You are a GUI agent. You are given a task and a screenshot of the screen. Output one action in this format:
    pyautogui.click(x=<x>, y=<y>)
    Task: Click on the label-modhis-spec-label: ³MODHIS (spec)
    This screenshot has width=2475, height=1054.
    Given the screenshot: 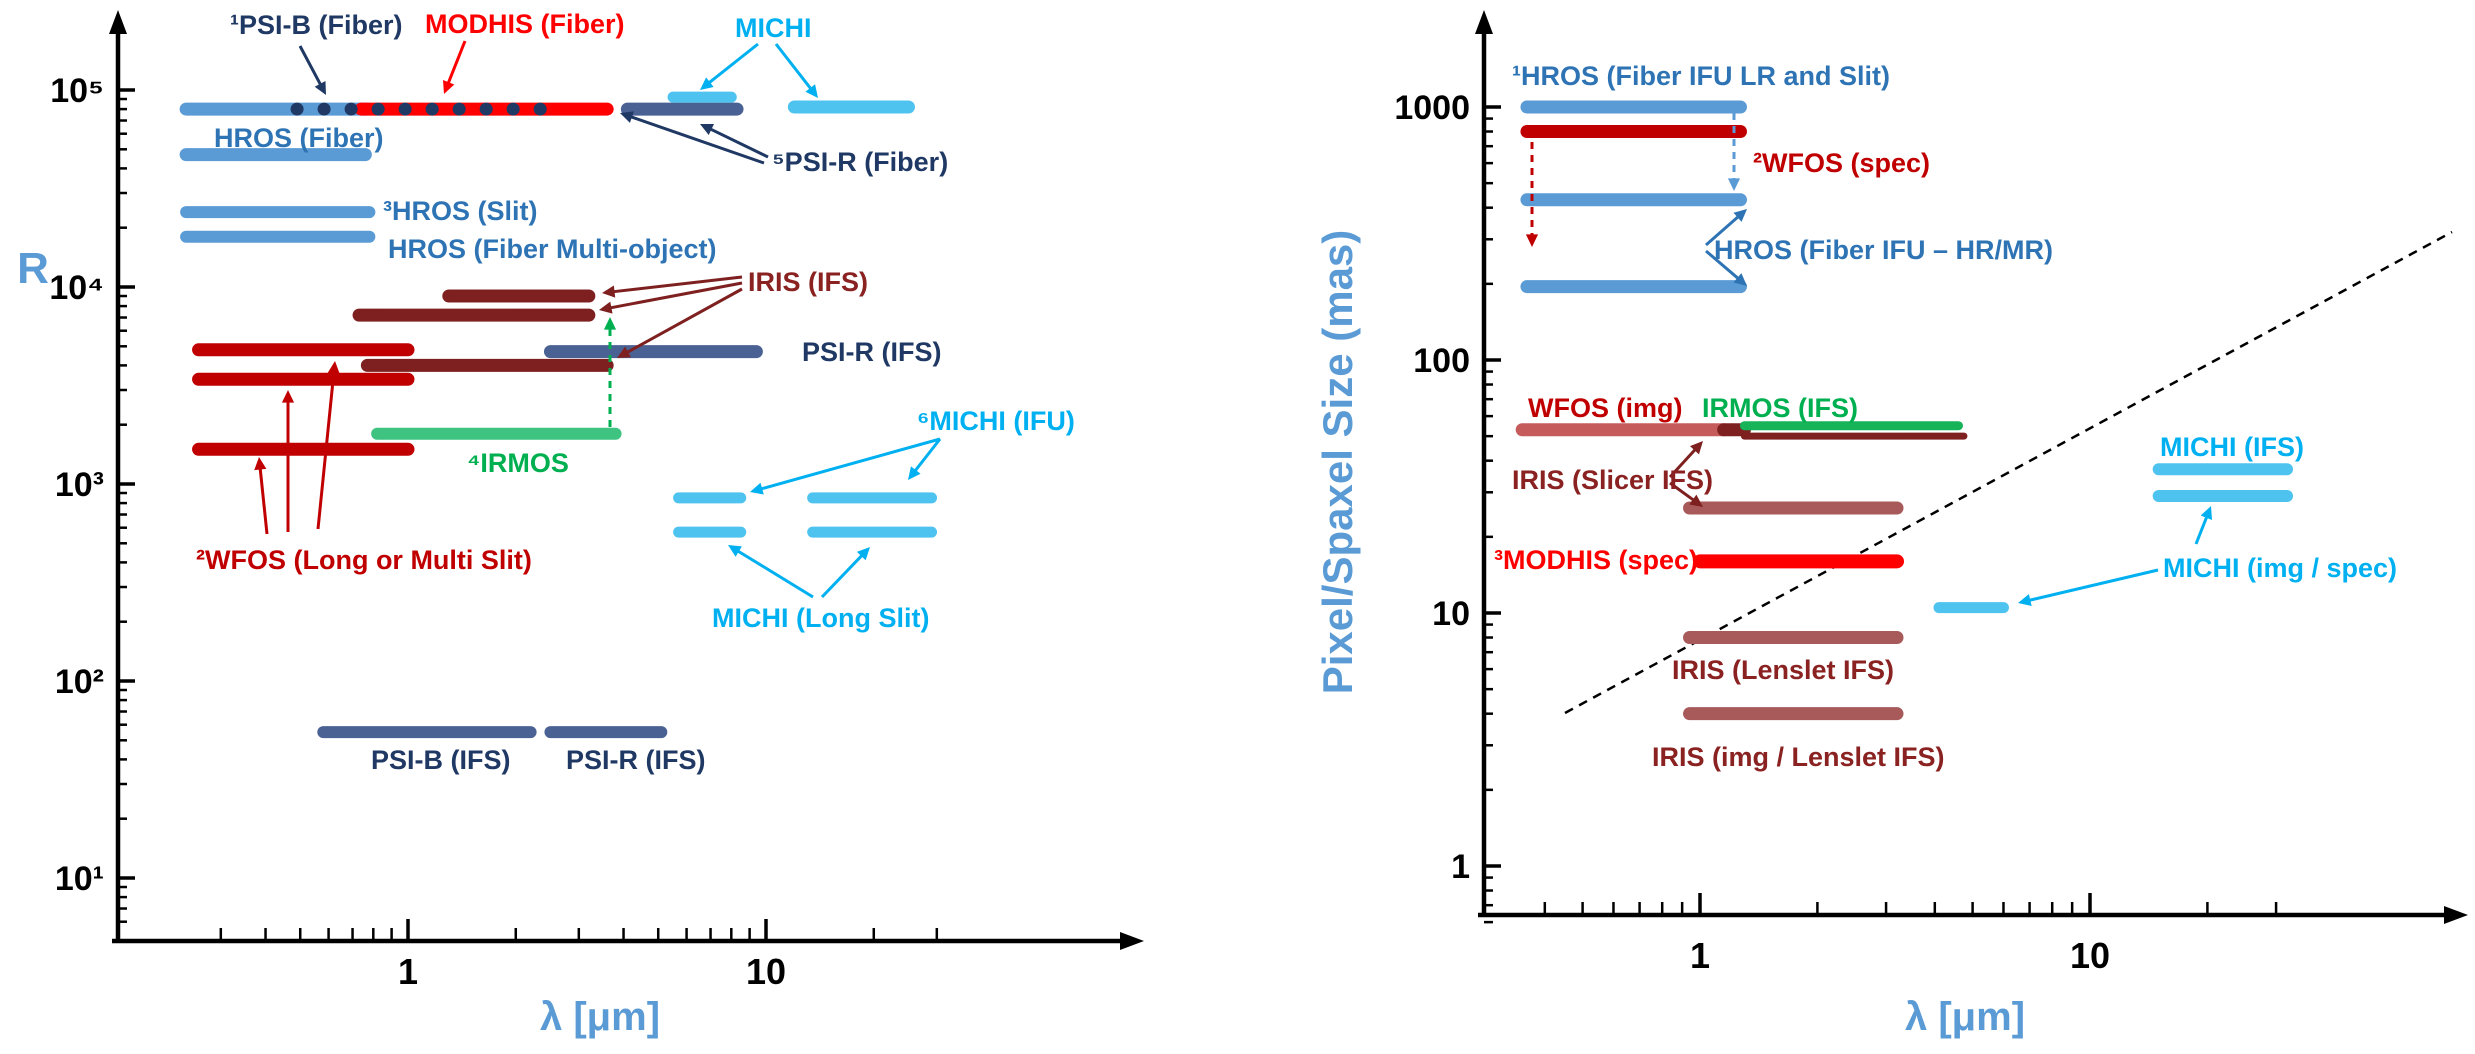 What is the action you would take?
    pyautogui.click(x=1596, y=560)
    